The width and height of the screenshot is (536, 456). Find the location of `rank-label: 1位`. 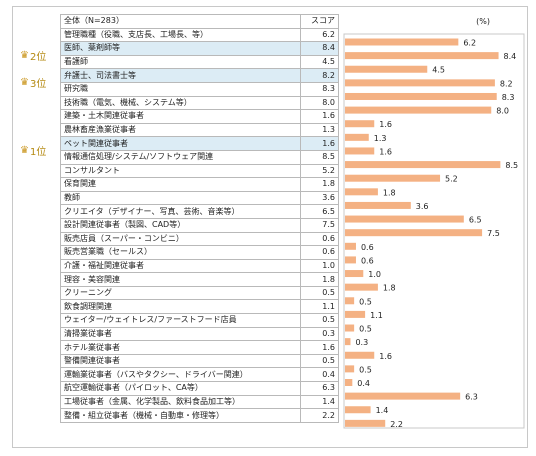

rank-label: 1位 is located at coordinates (38, 152).